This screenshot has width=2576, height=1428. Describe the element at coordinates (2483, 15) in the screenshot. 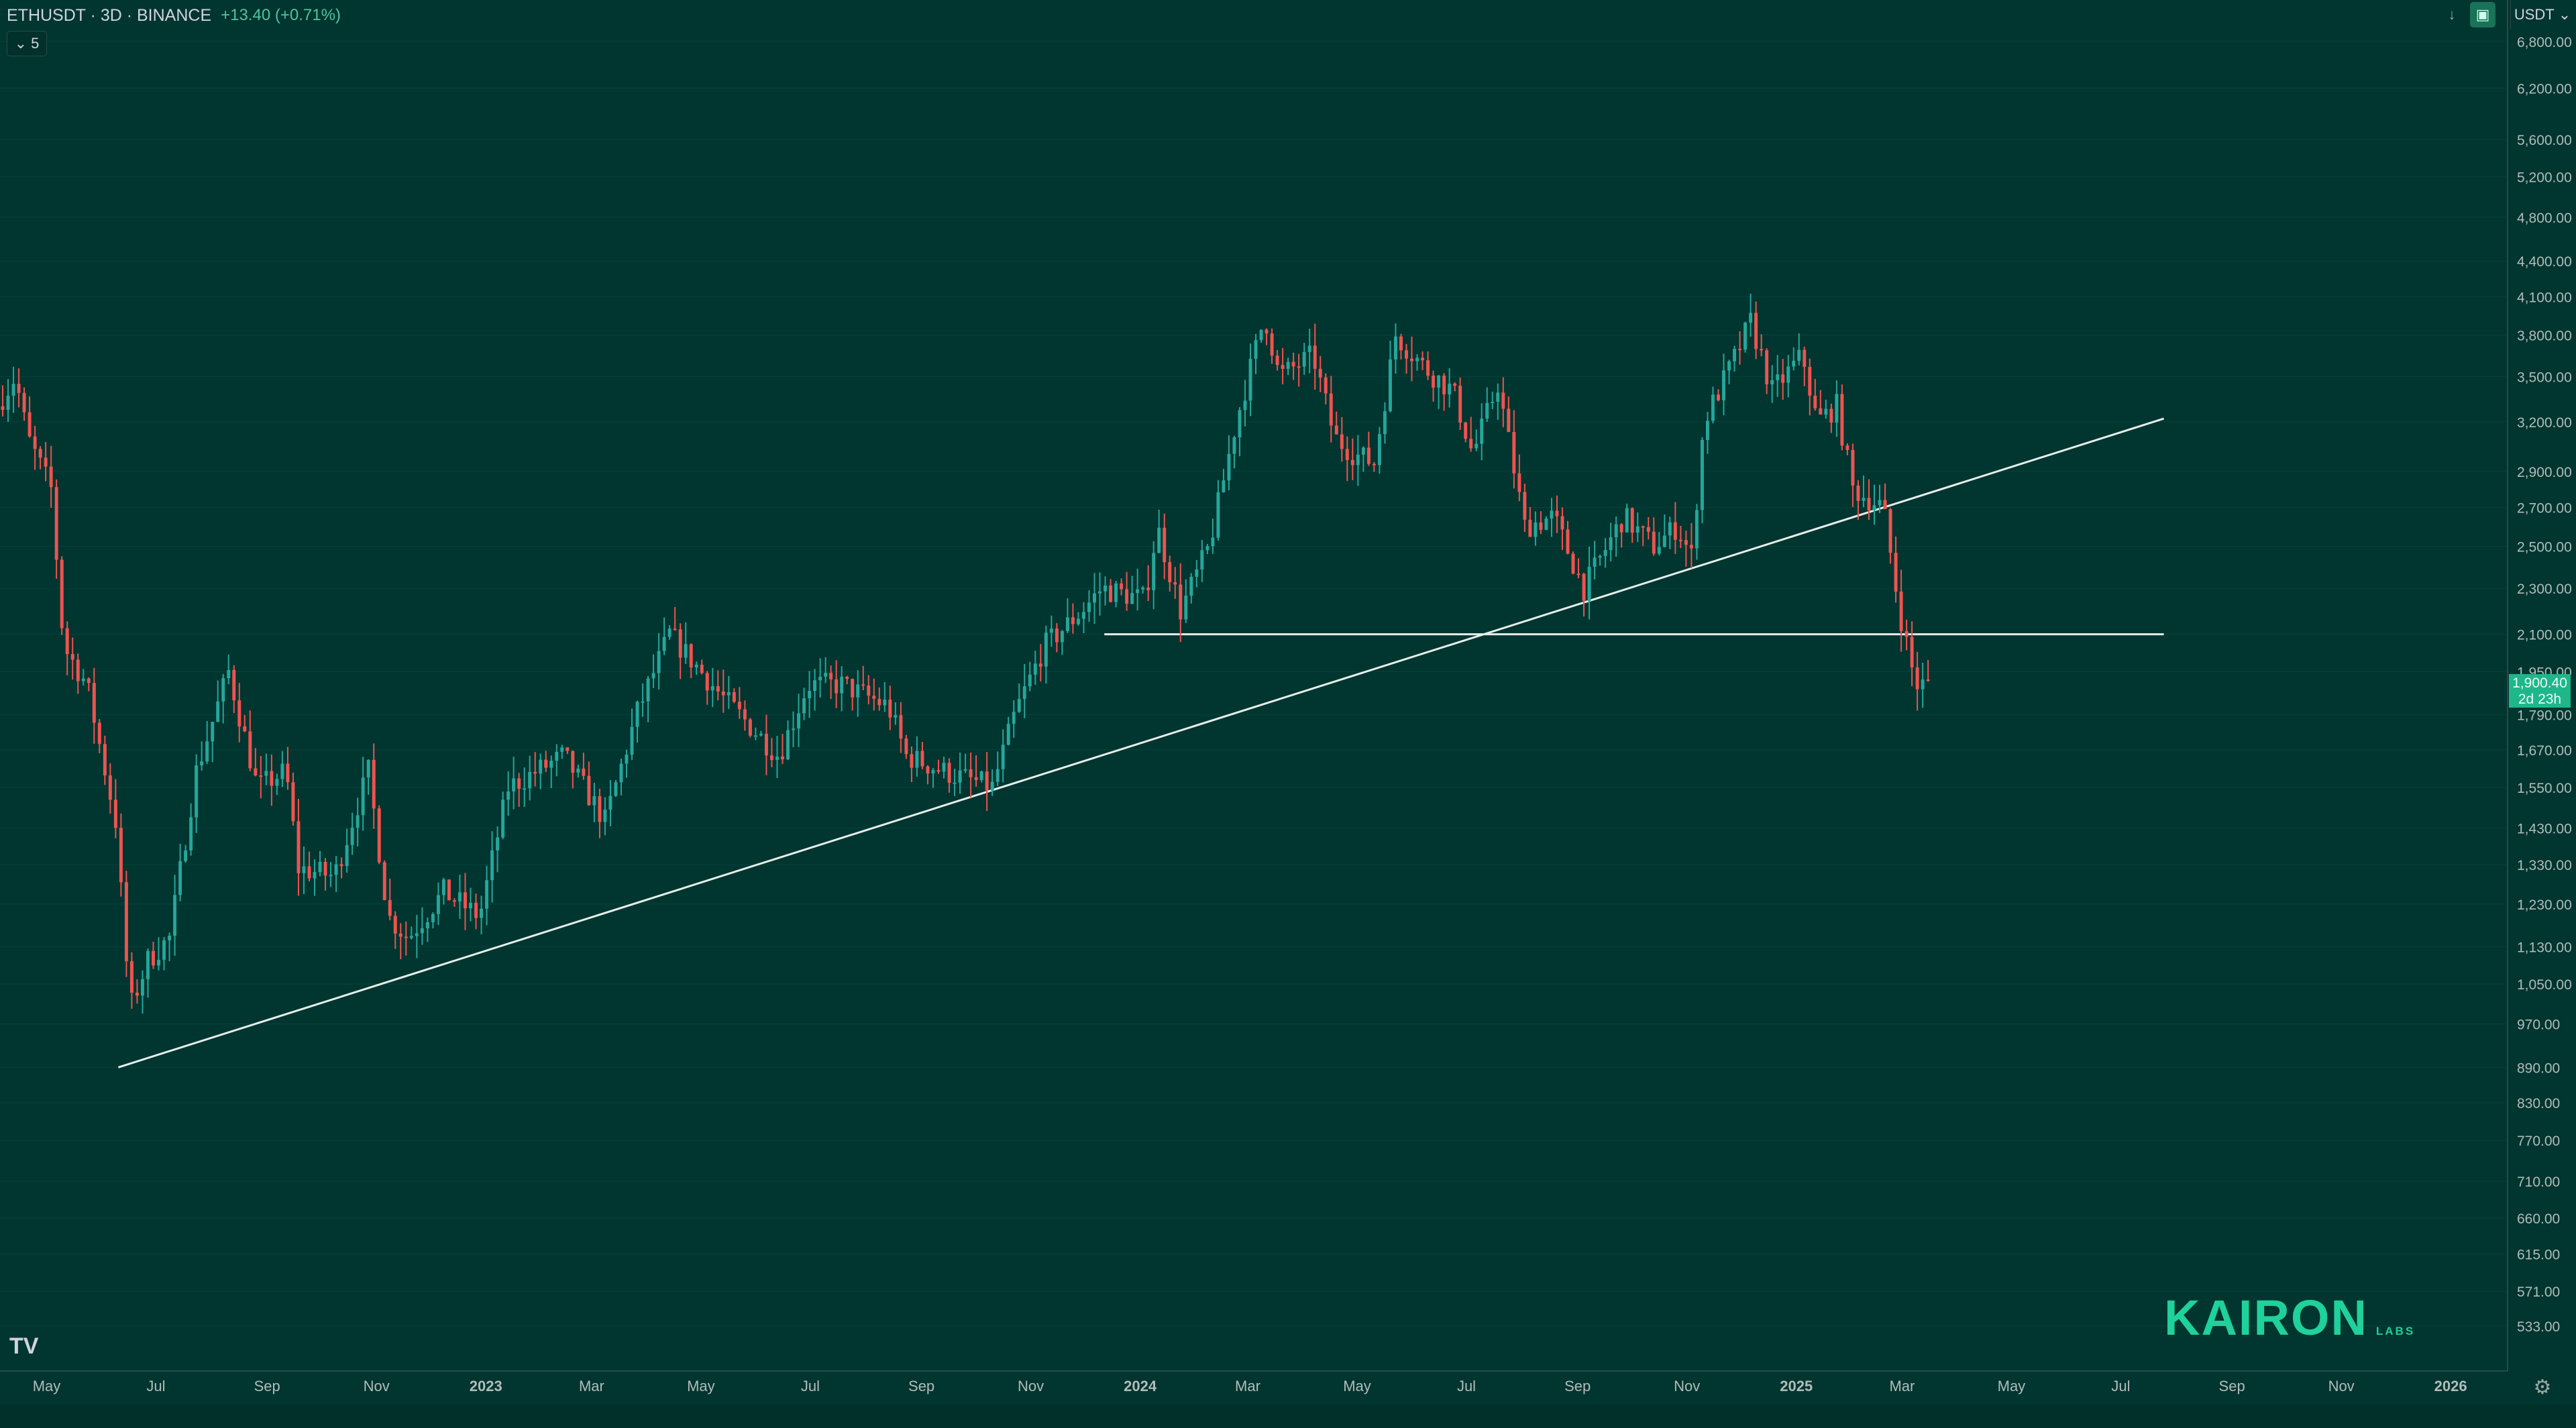

I see `snapshot-icon: ▣` at that location.